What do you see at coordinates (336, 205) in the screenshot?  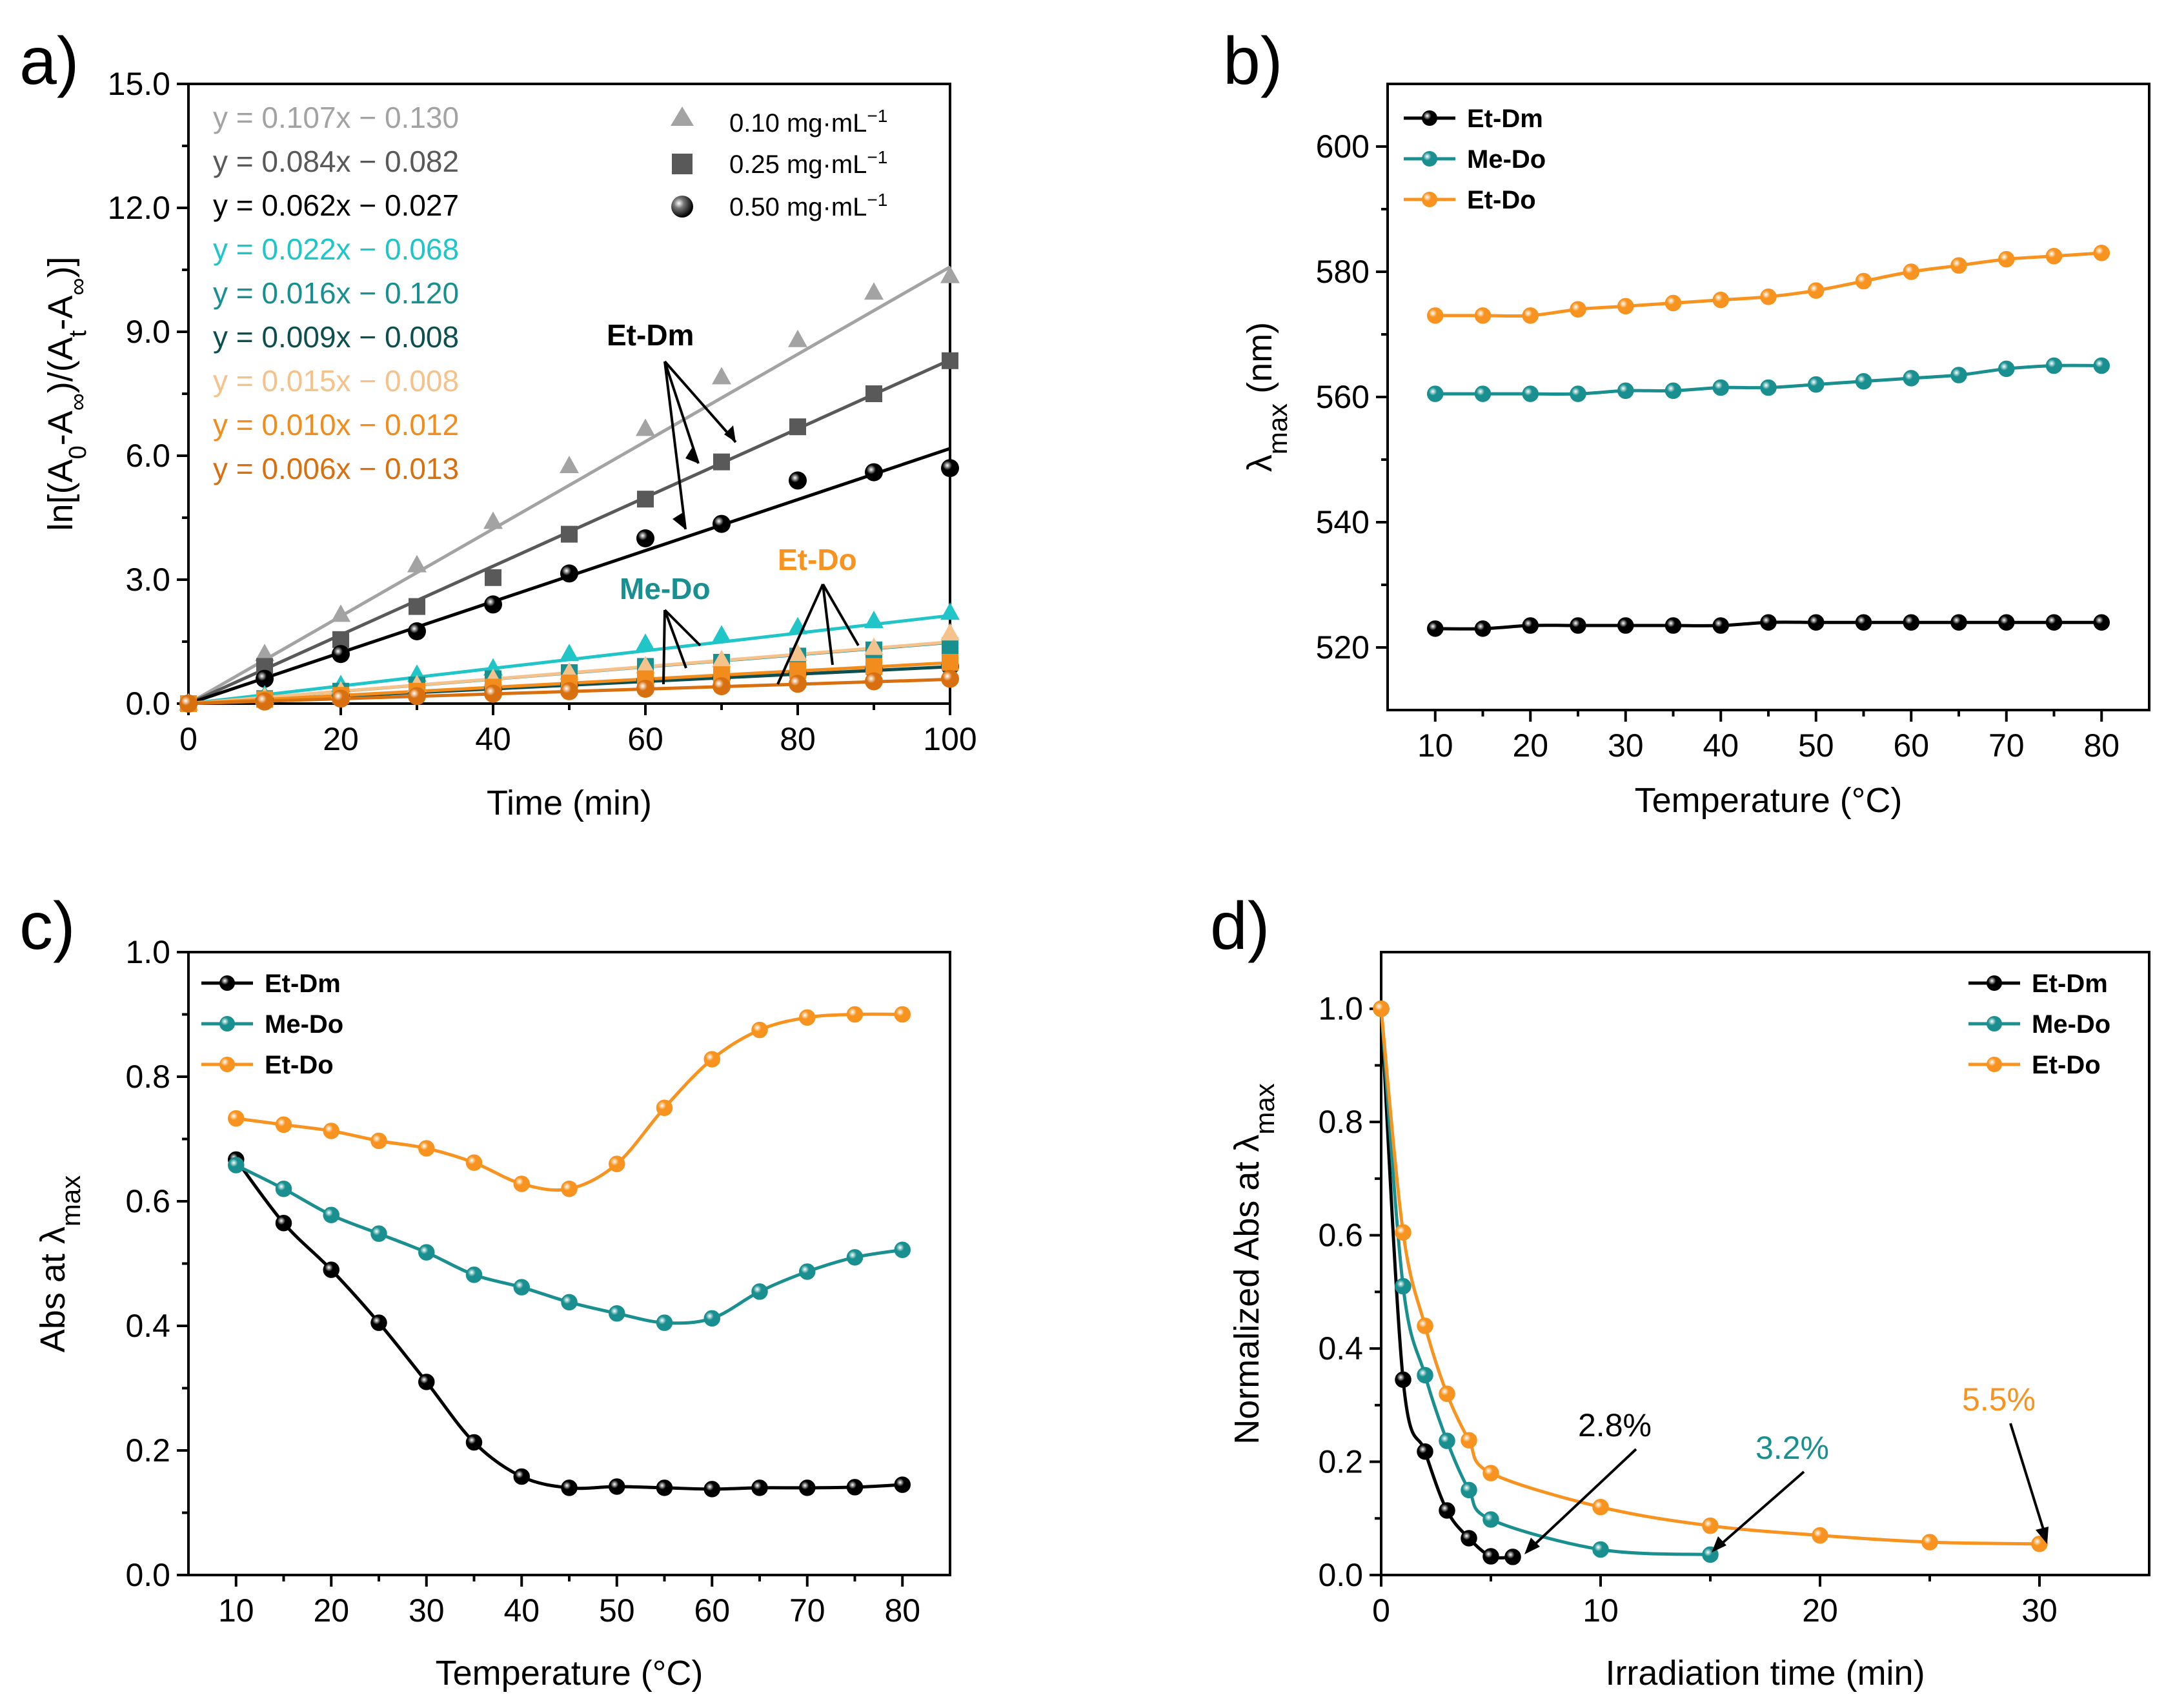 I see `equation-3: y = 0.062x − 0.027` at bounding box center [336, 205].